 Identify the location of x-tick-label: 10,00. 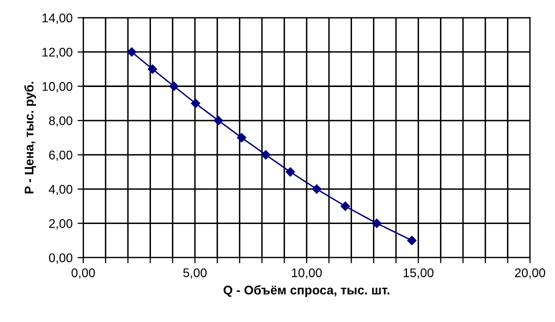
(307, 273).